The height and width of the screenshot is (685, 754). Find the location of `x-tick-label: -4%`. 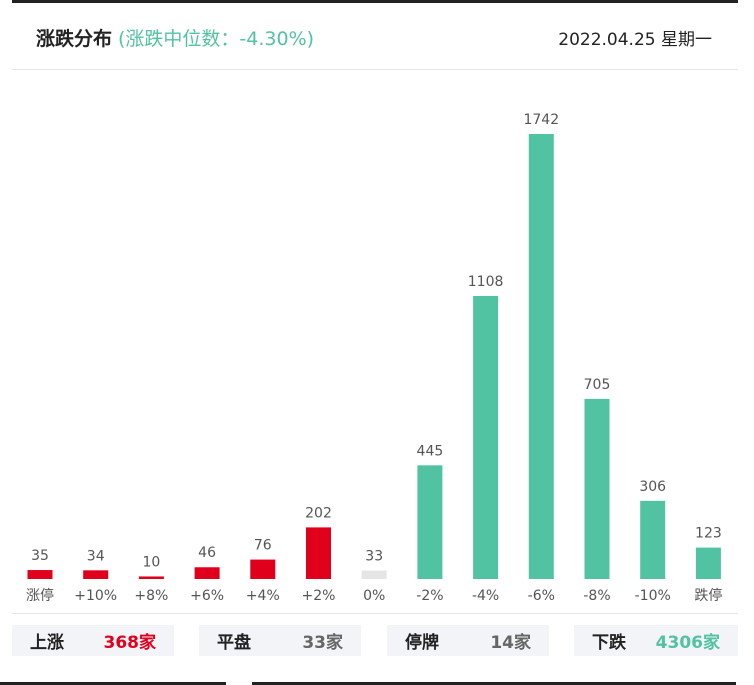

x-tick-label: -4% is located at coordinates (485, 596).